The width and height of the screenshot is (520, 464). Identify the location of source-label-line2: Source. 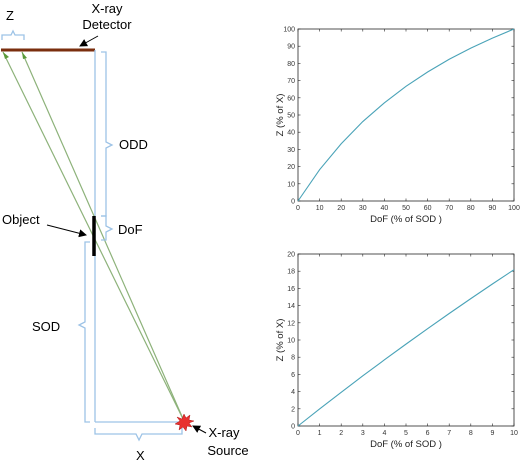
(227, 450).